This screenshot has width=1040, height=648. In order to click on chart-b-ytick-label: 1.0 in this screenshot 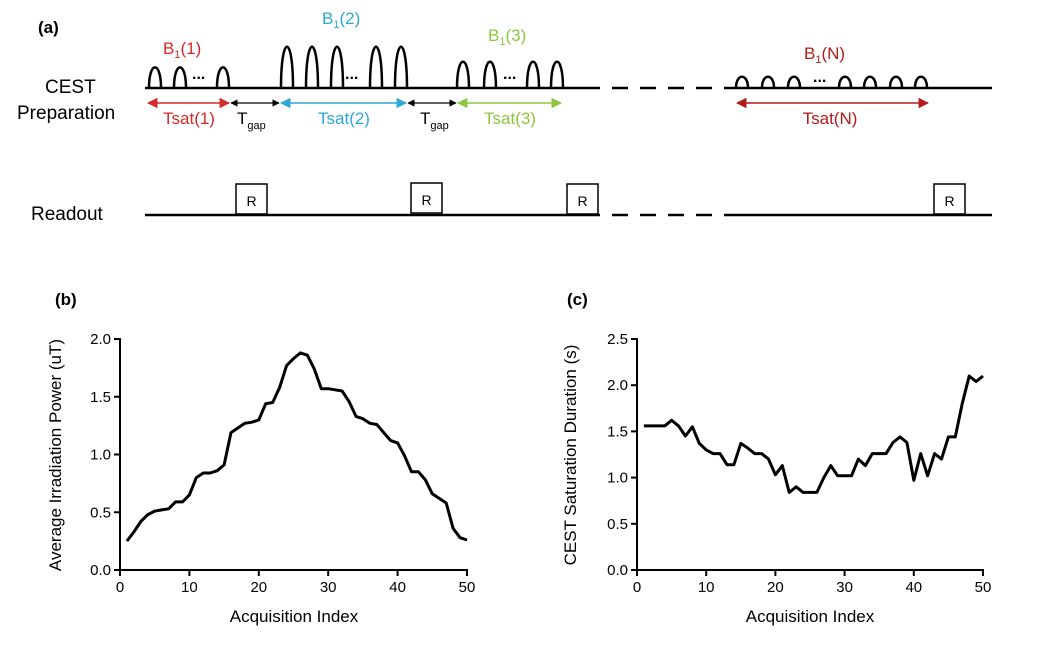, I will do `click(100, 455)`.